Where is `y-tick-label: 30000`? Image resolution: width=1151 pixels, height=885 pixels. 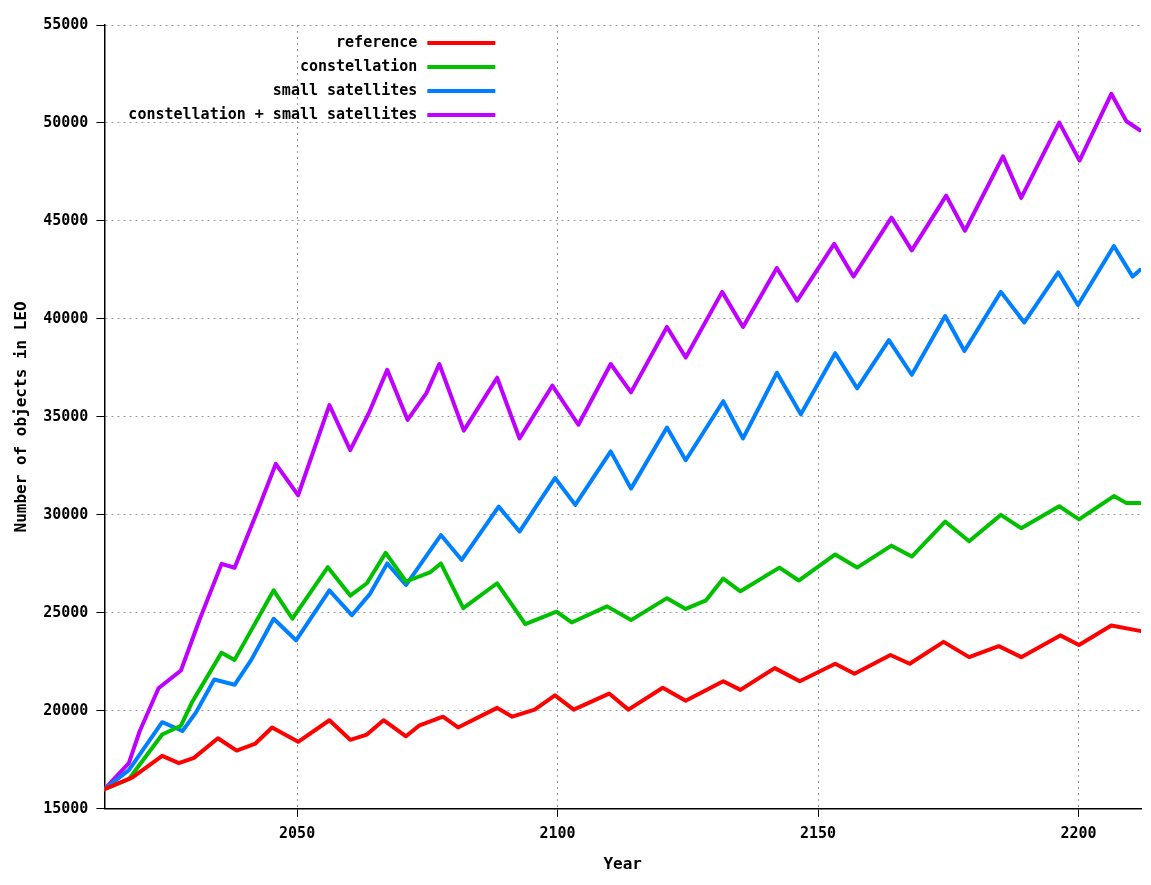 y-tick-label: 30000 is located at coordinates (66, 513).